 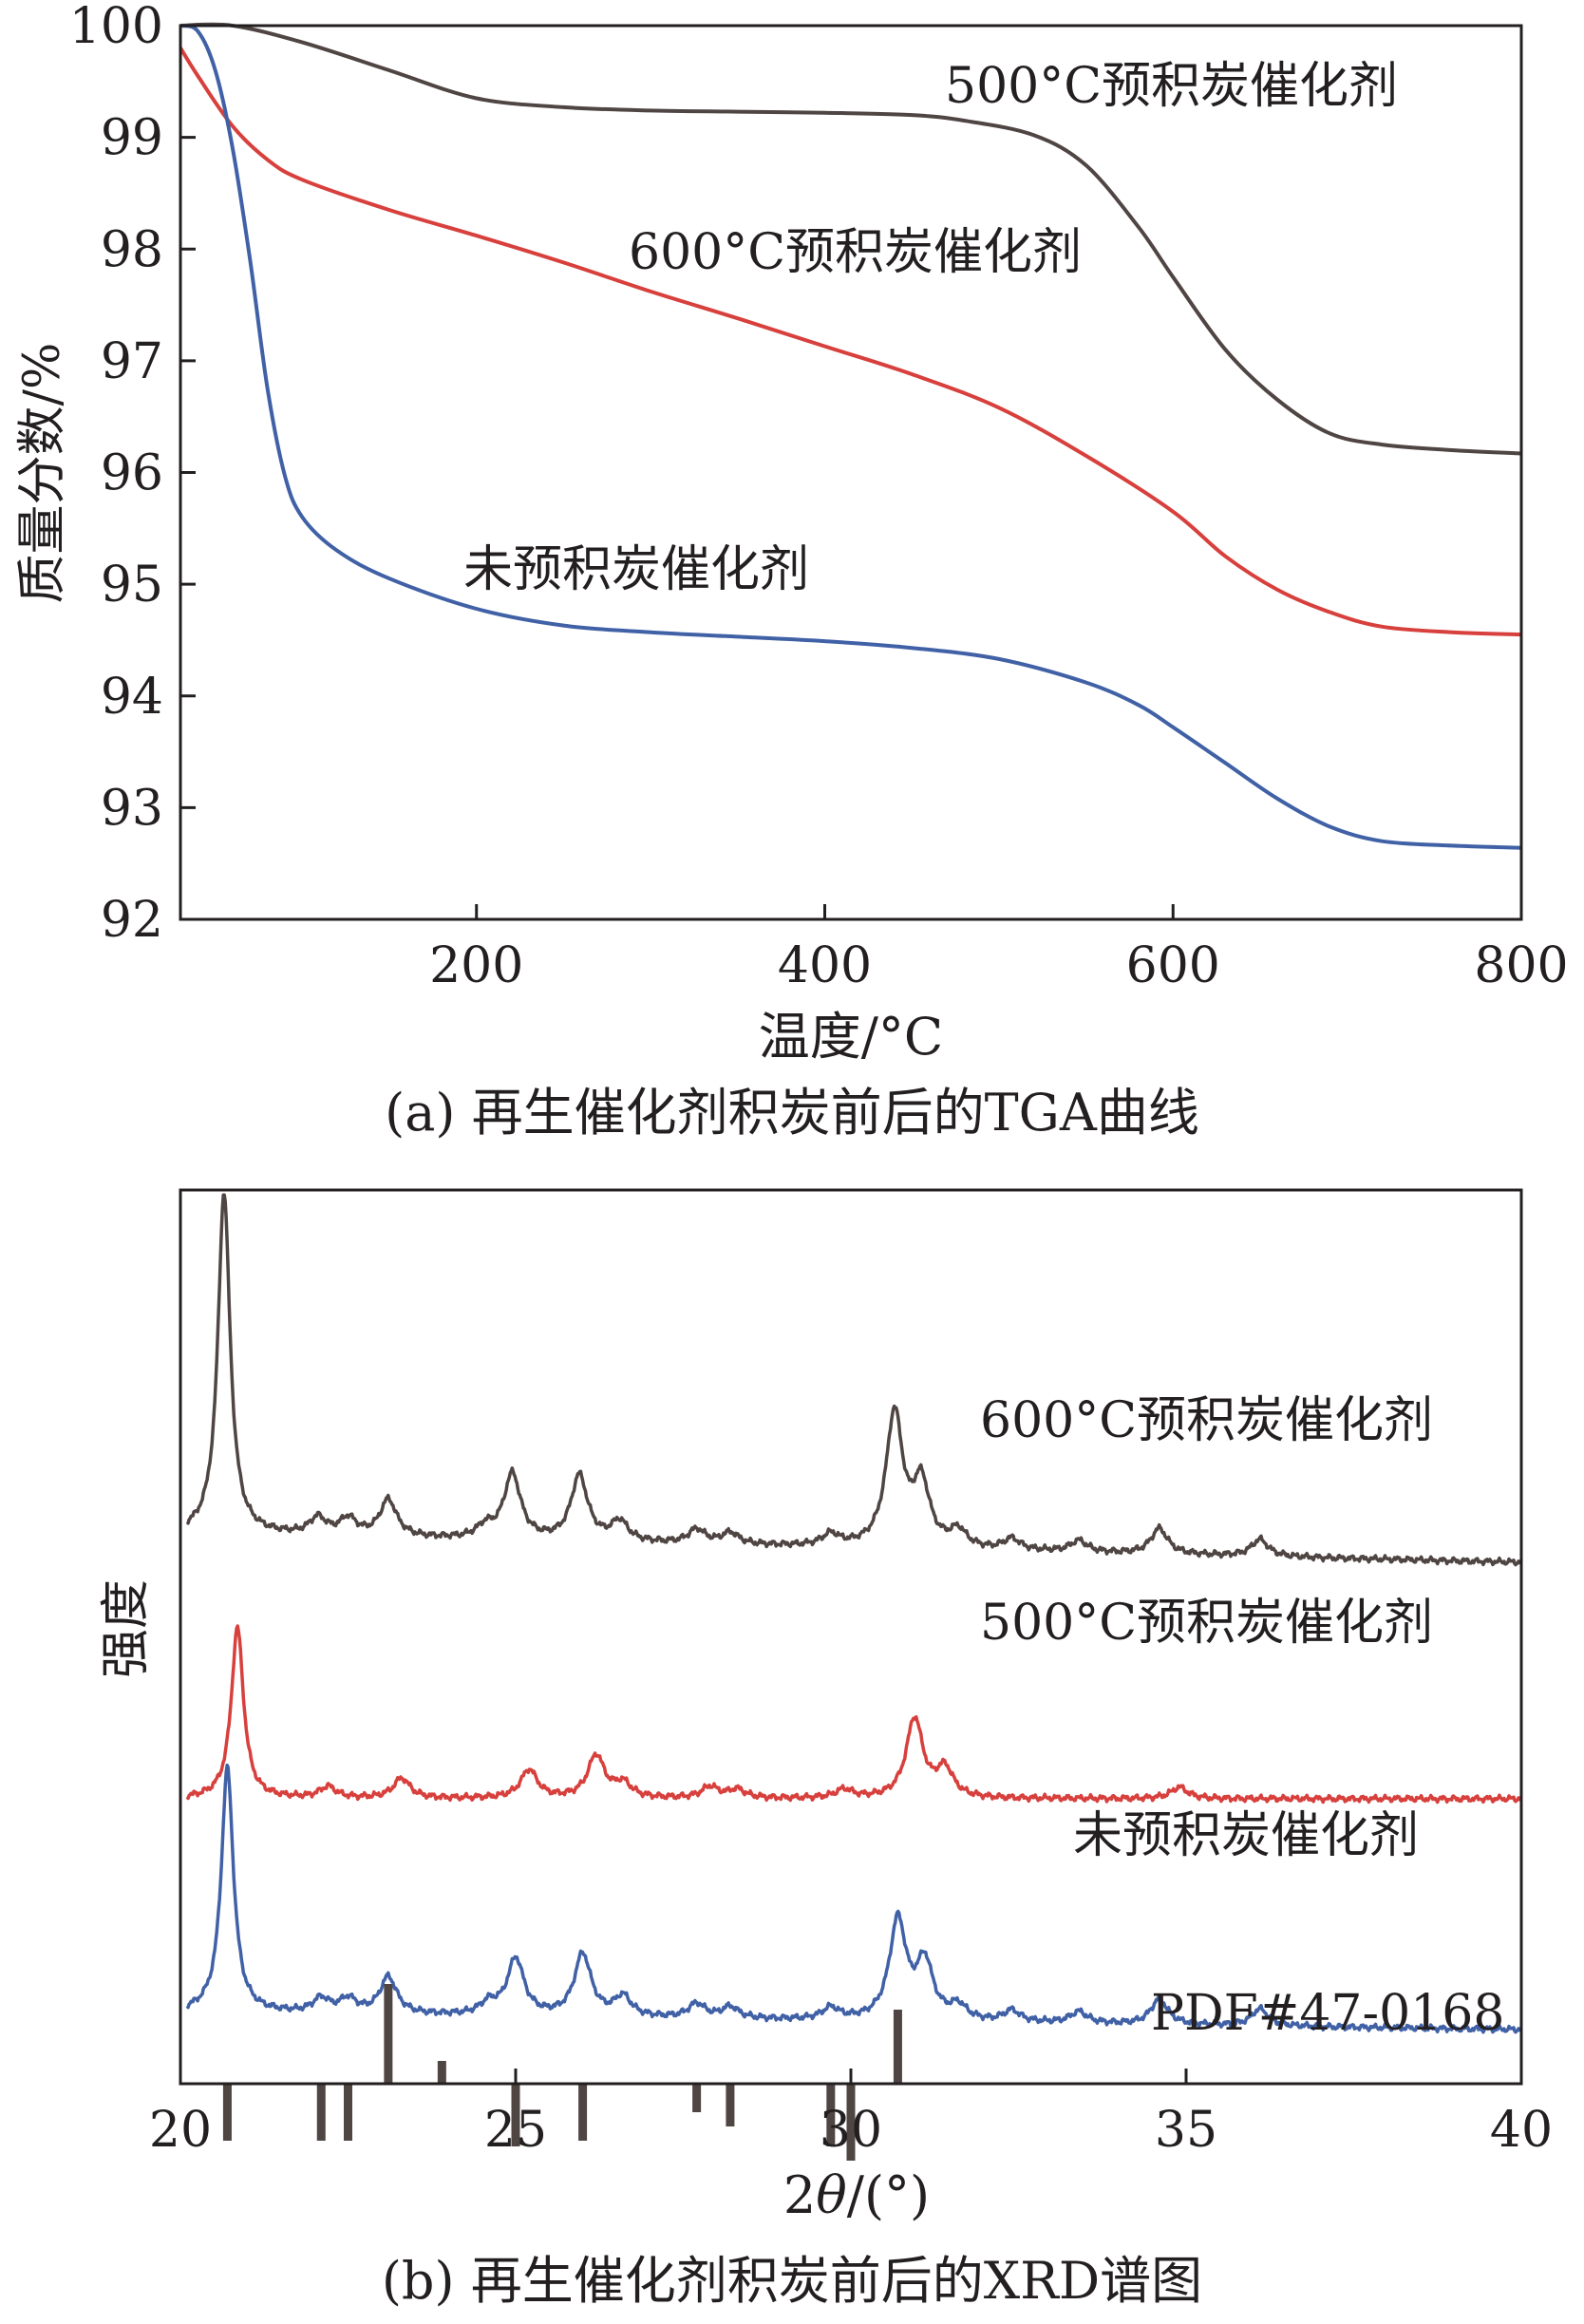 What do you see at coordinates (1327, 2014) in the screenshot?
I see `xrd-annotation-reference: PDF#47-0168` at bounding box center [1327, 2014].